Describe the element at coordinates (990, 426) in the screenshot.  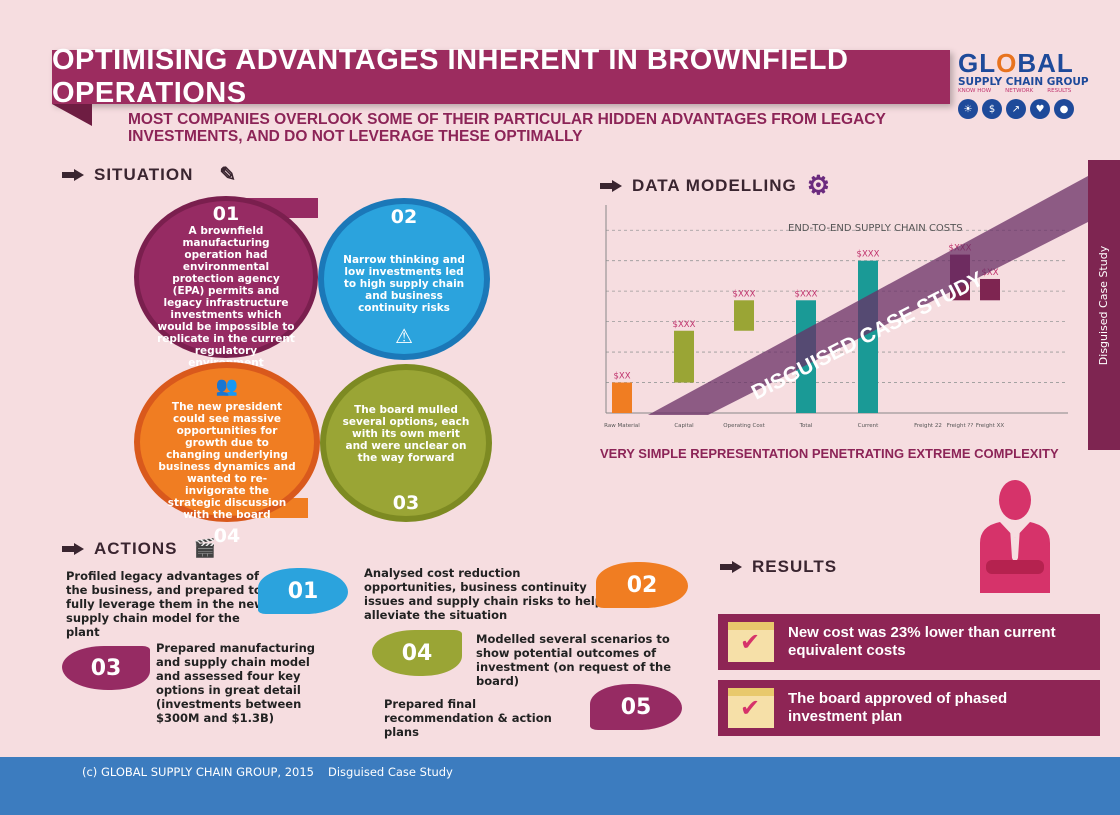
I see `chart-category-label: Freight XX` at that location.